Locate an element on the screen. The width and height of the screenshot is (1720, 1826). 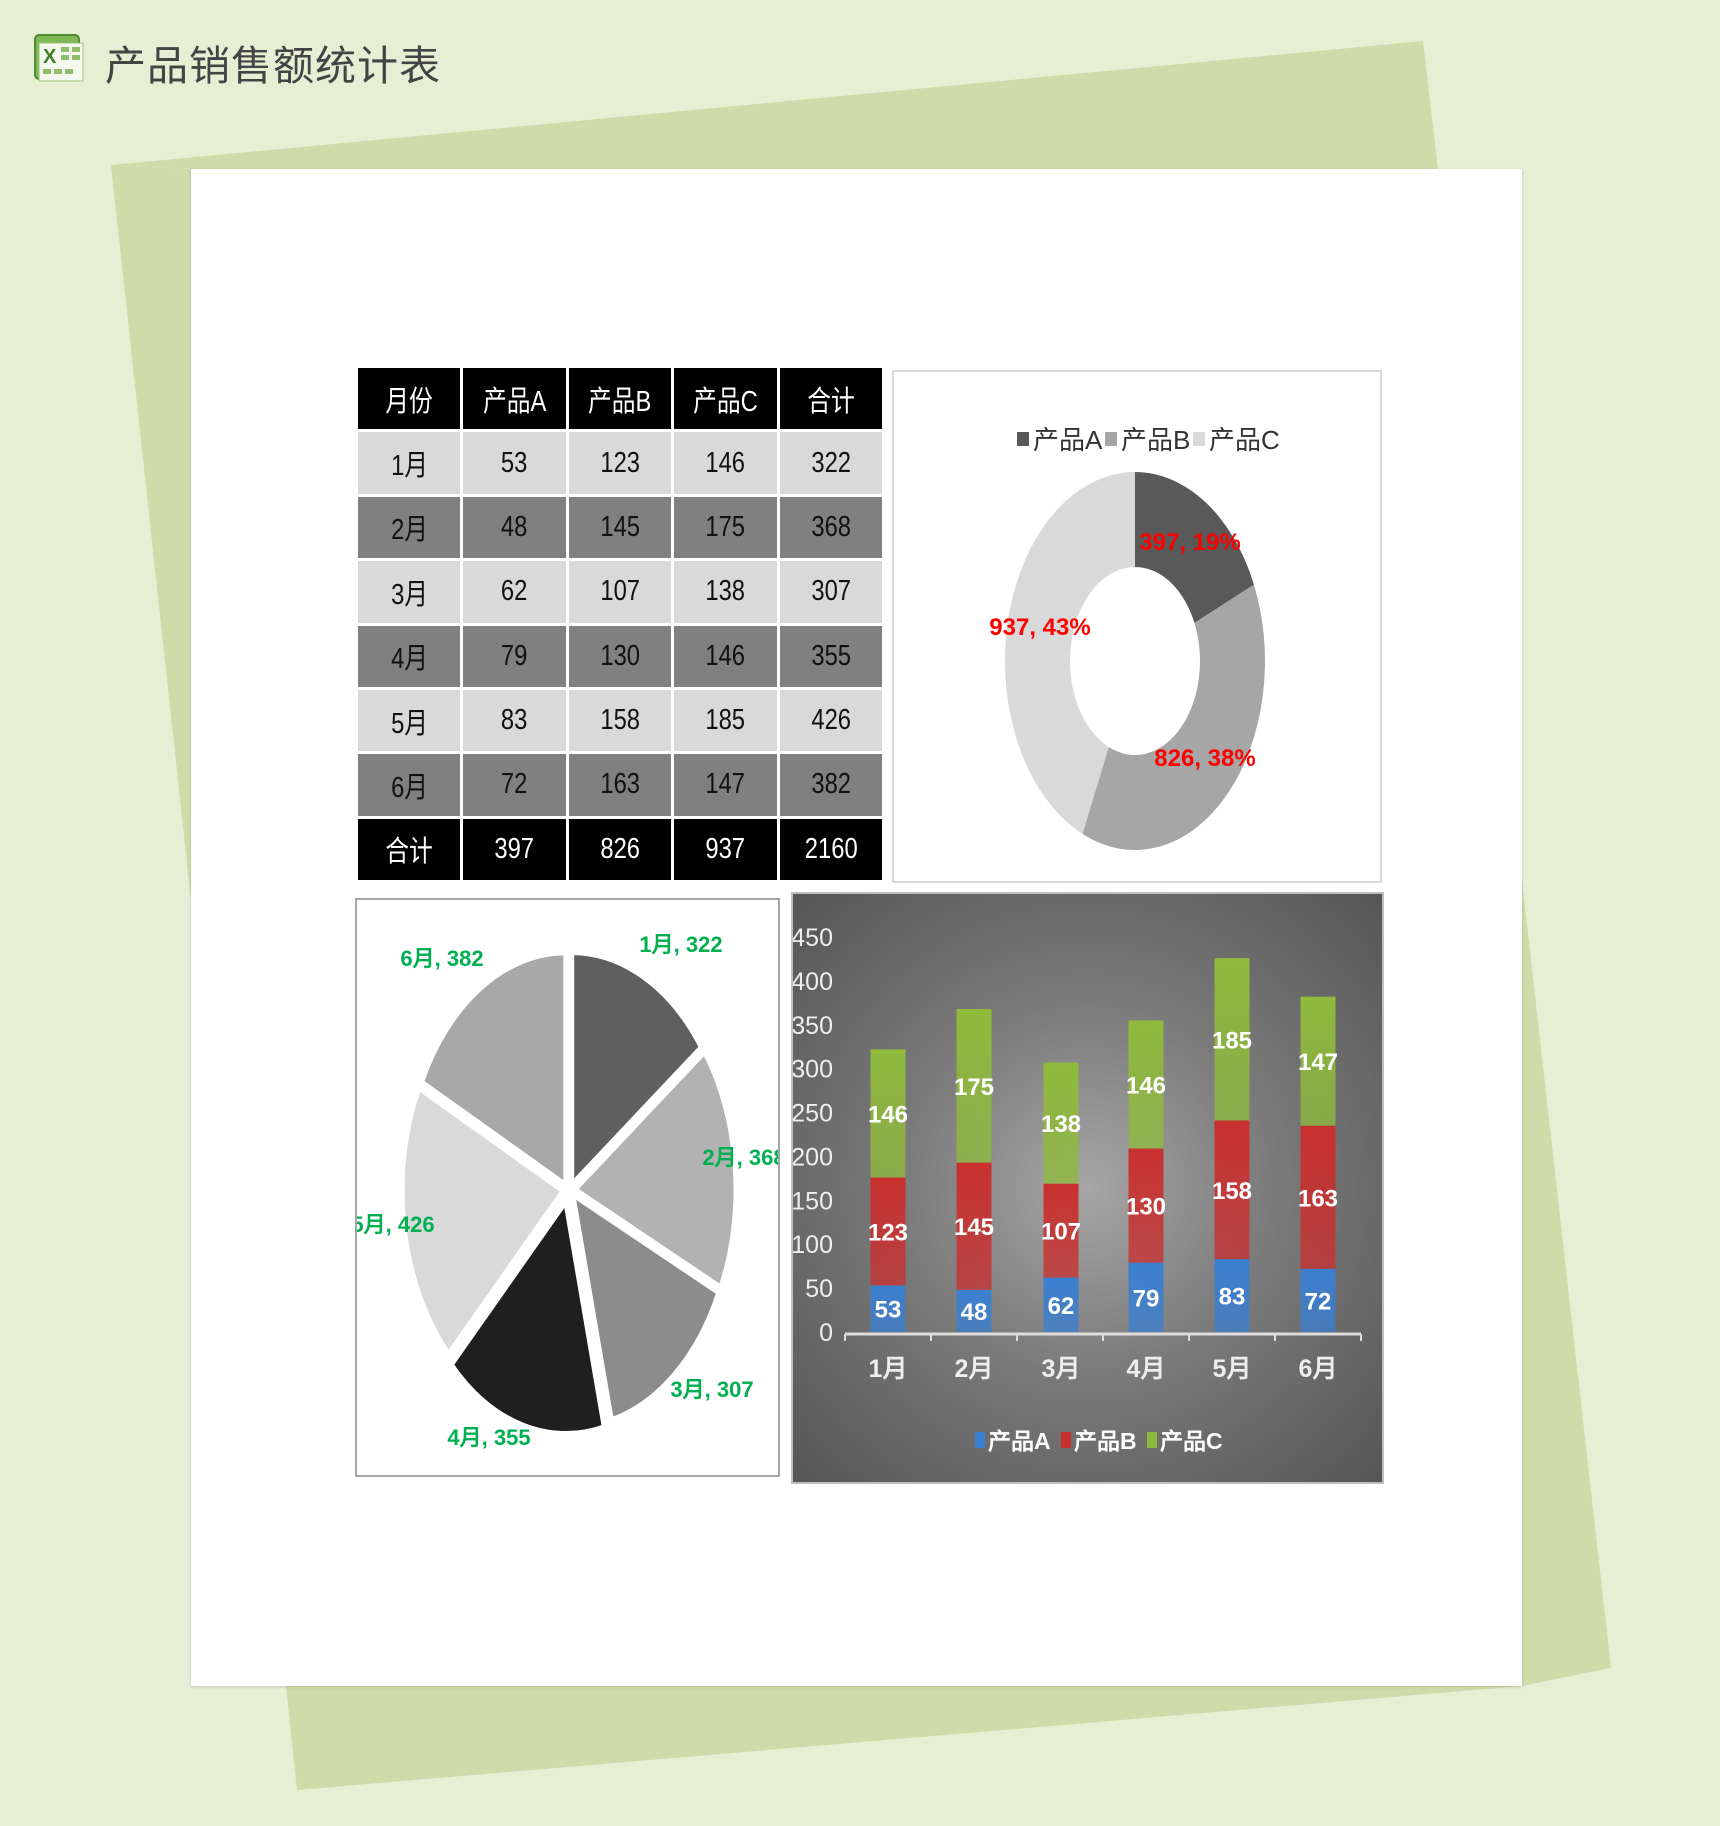
table-cell: 6月 is located at coordinates (409, 785).